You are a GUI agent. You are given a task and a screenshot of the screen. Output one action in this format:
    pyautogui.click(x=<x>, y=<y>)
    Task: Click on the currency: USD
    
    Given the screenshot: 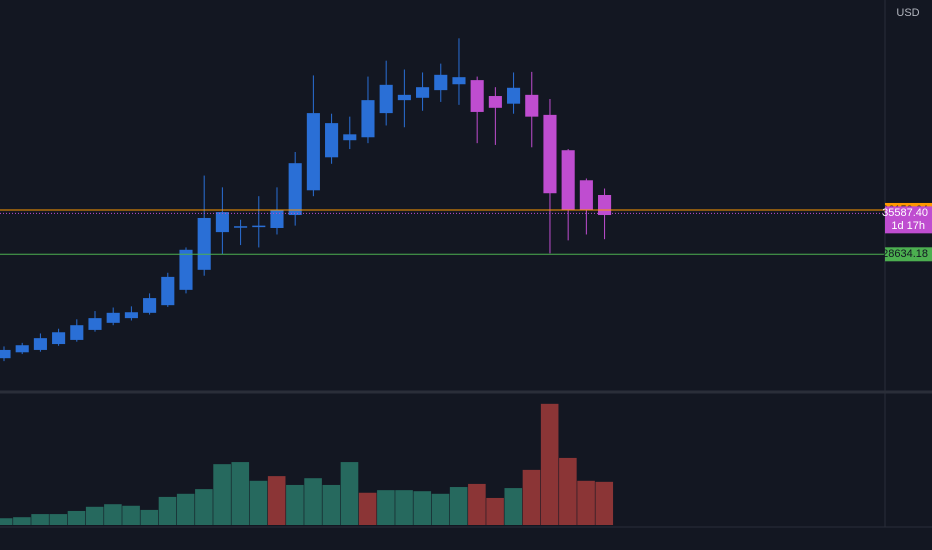 What is the action you would take?
    pyautogui.click(x=907, y=13)
    